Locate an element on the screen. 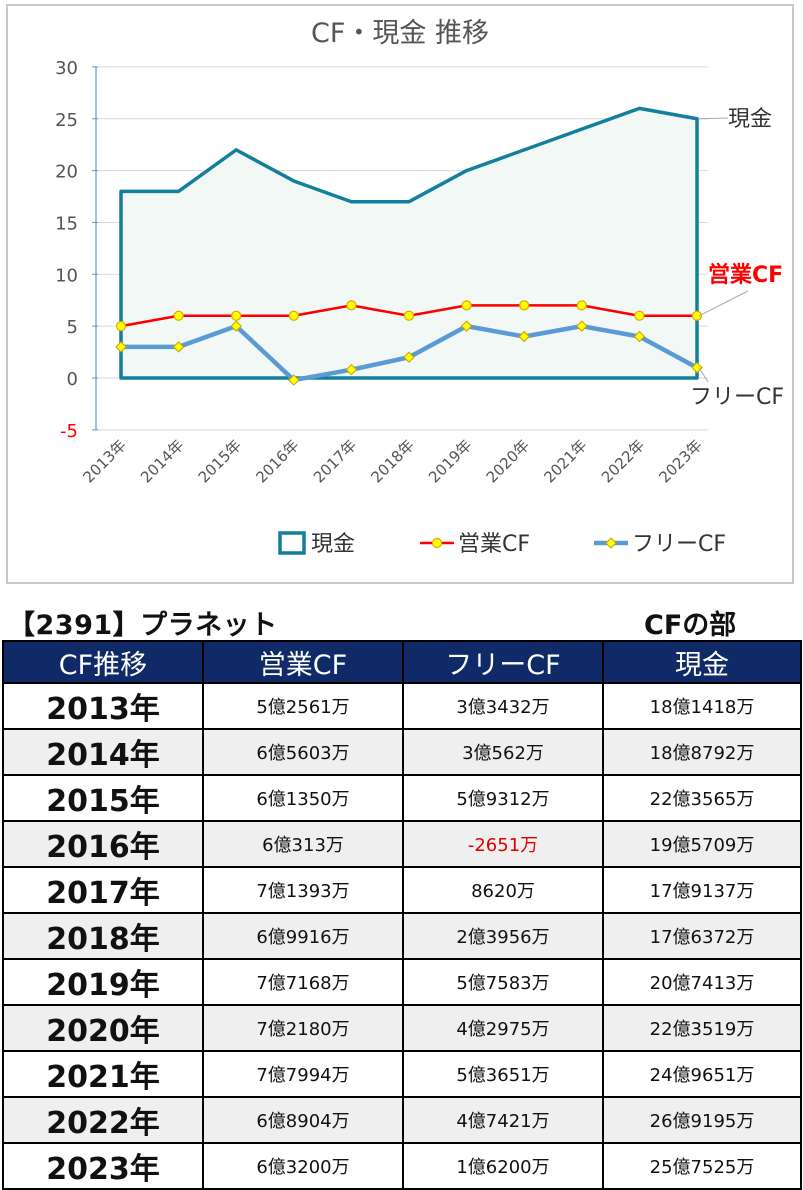  free-cf-cell: 4億2975万 is located at coordinates (503, 1028).